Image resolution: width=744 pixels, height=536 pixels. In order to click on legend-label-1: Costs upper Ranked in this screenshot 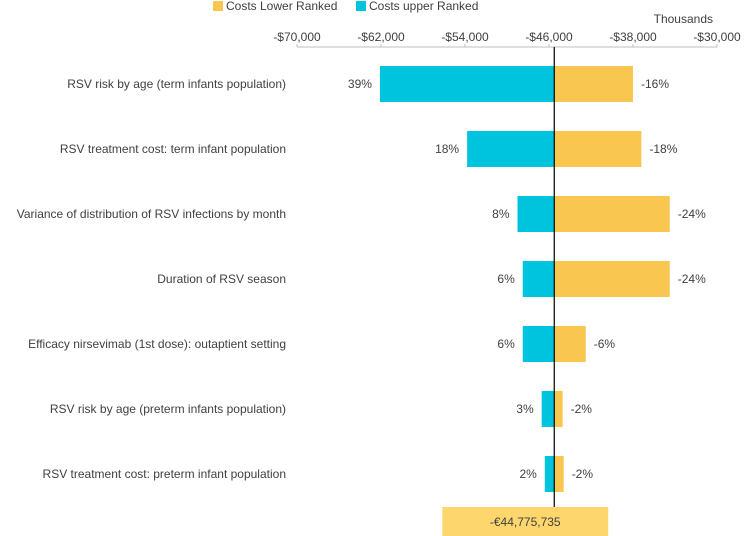, I will do `click(423, 6)`.